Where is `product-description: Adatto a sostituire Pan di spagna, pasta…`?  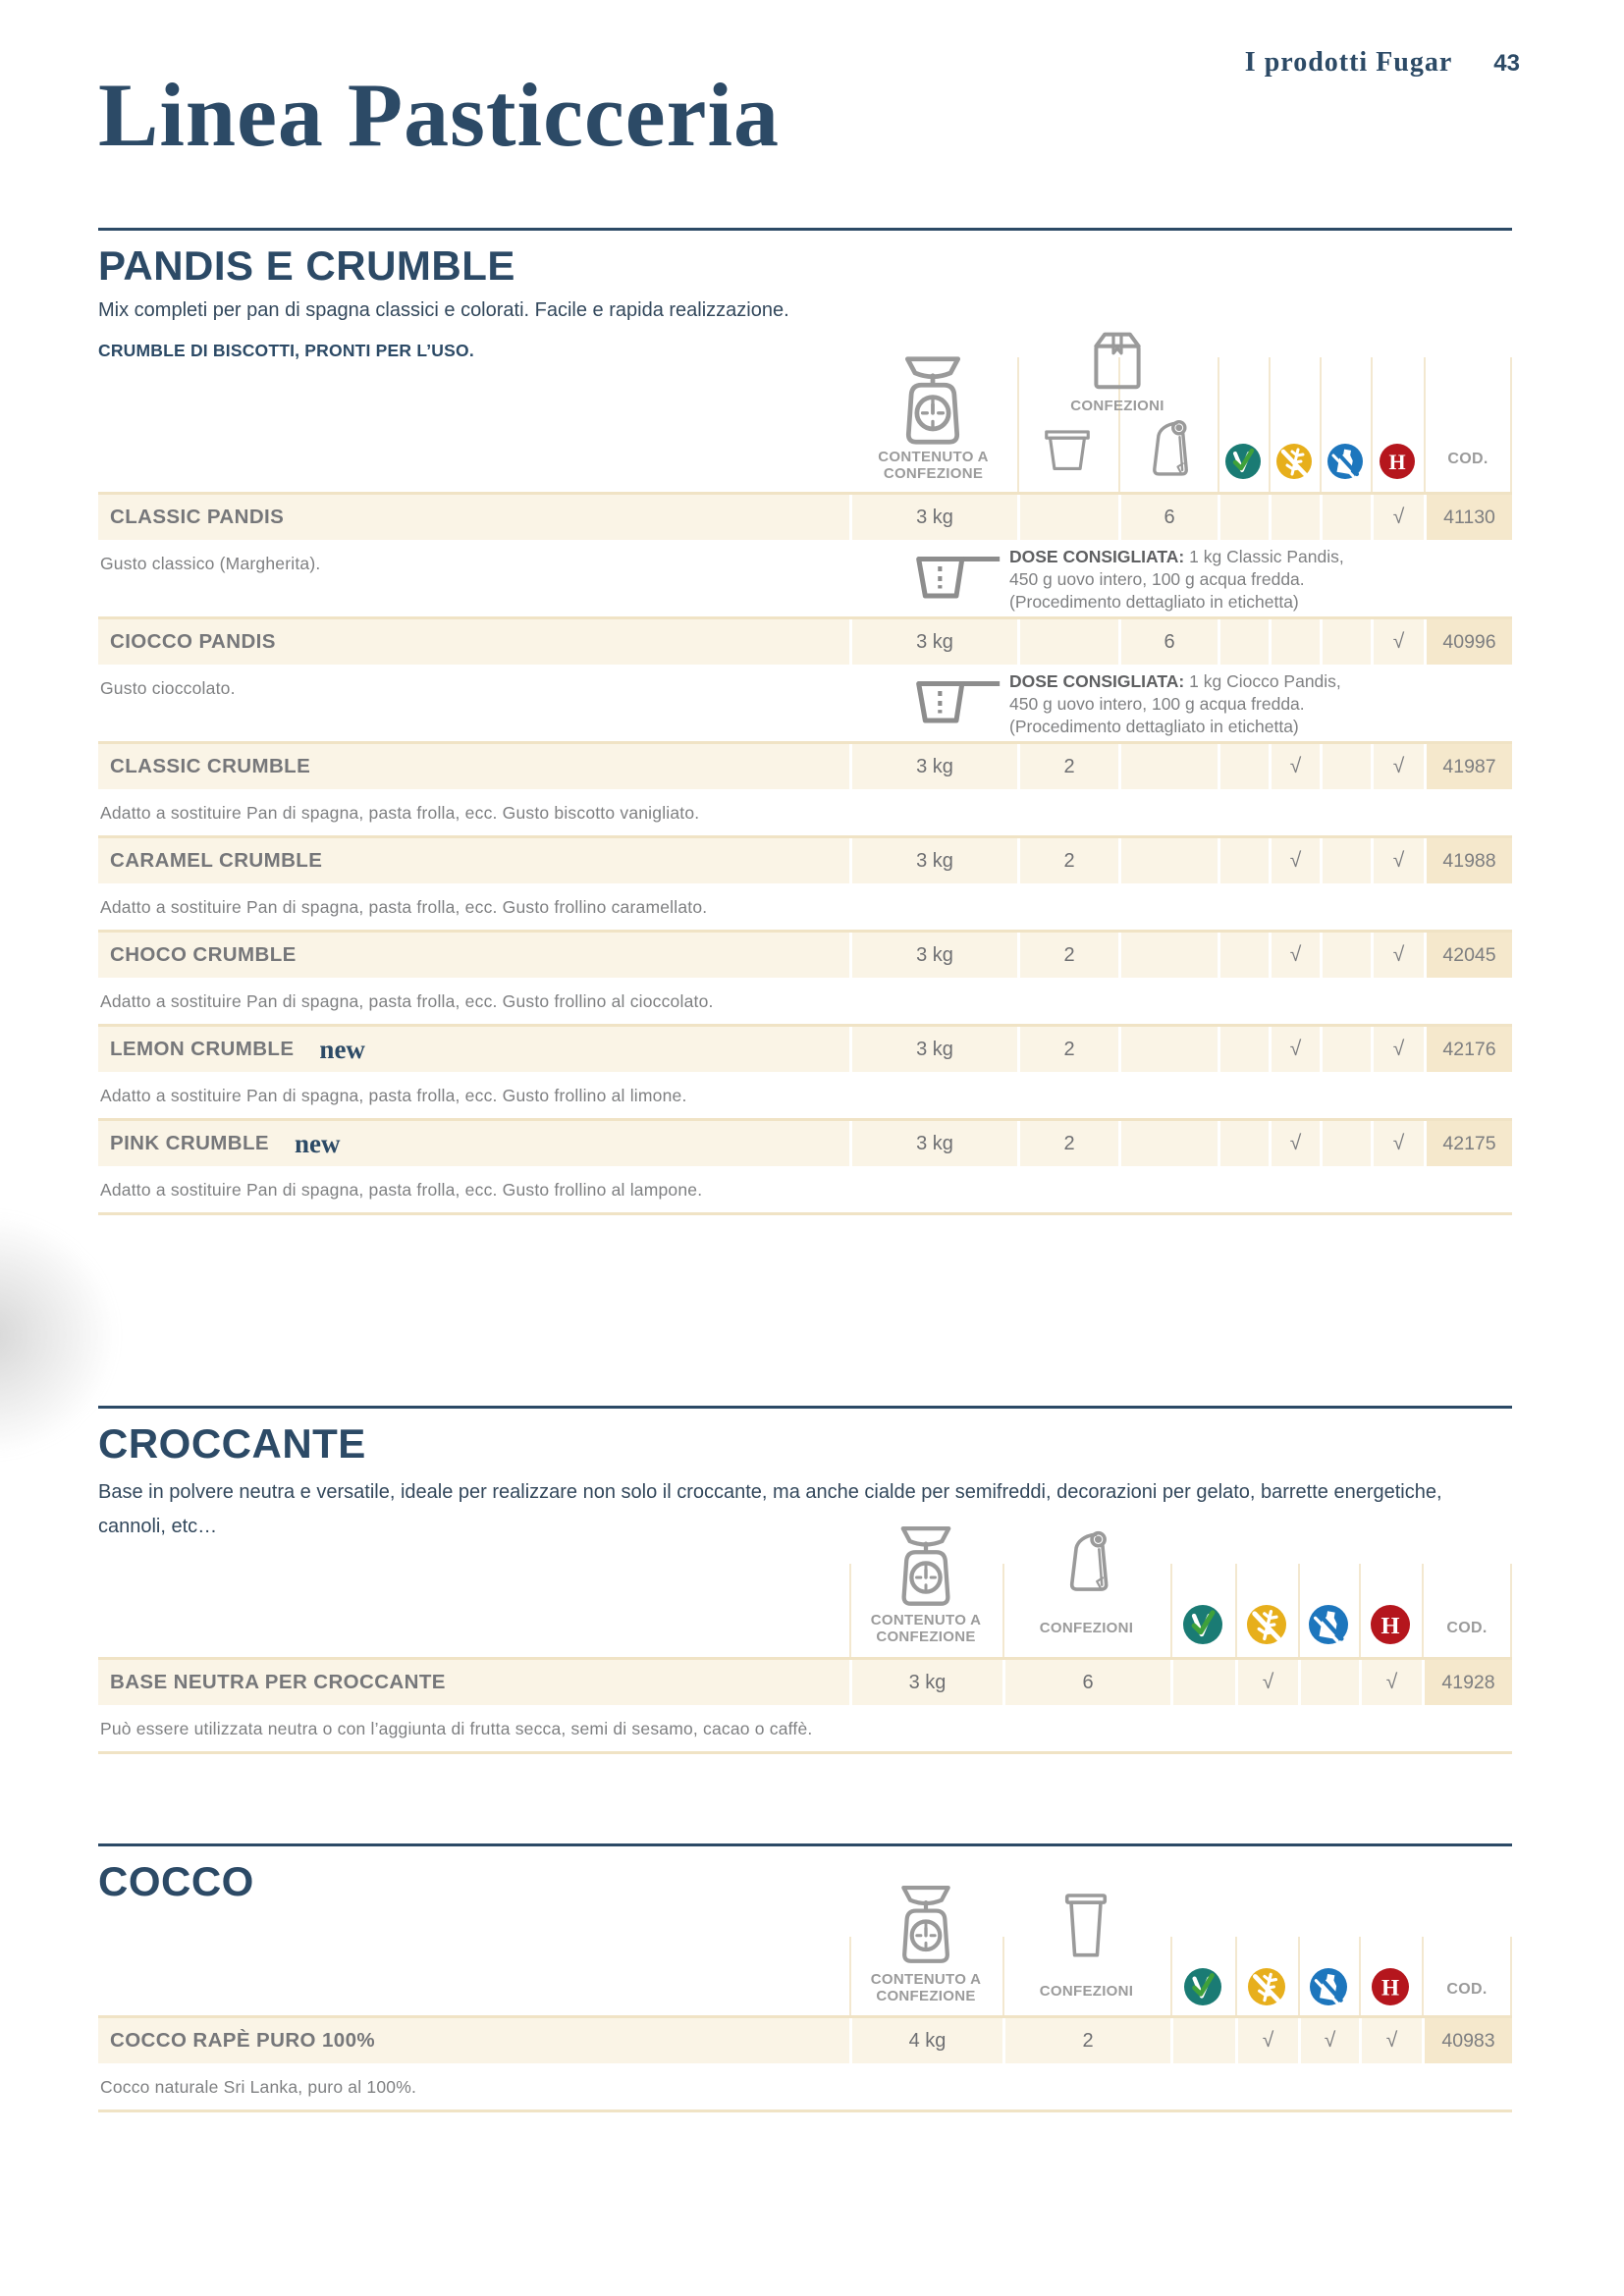 product-description: Adatto a sostituire Pan di spagna, pasta… is located at coordinates (393, 1095).